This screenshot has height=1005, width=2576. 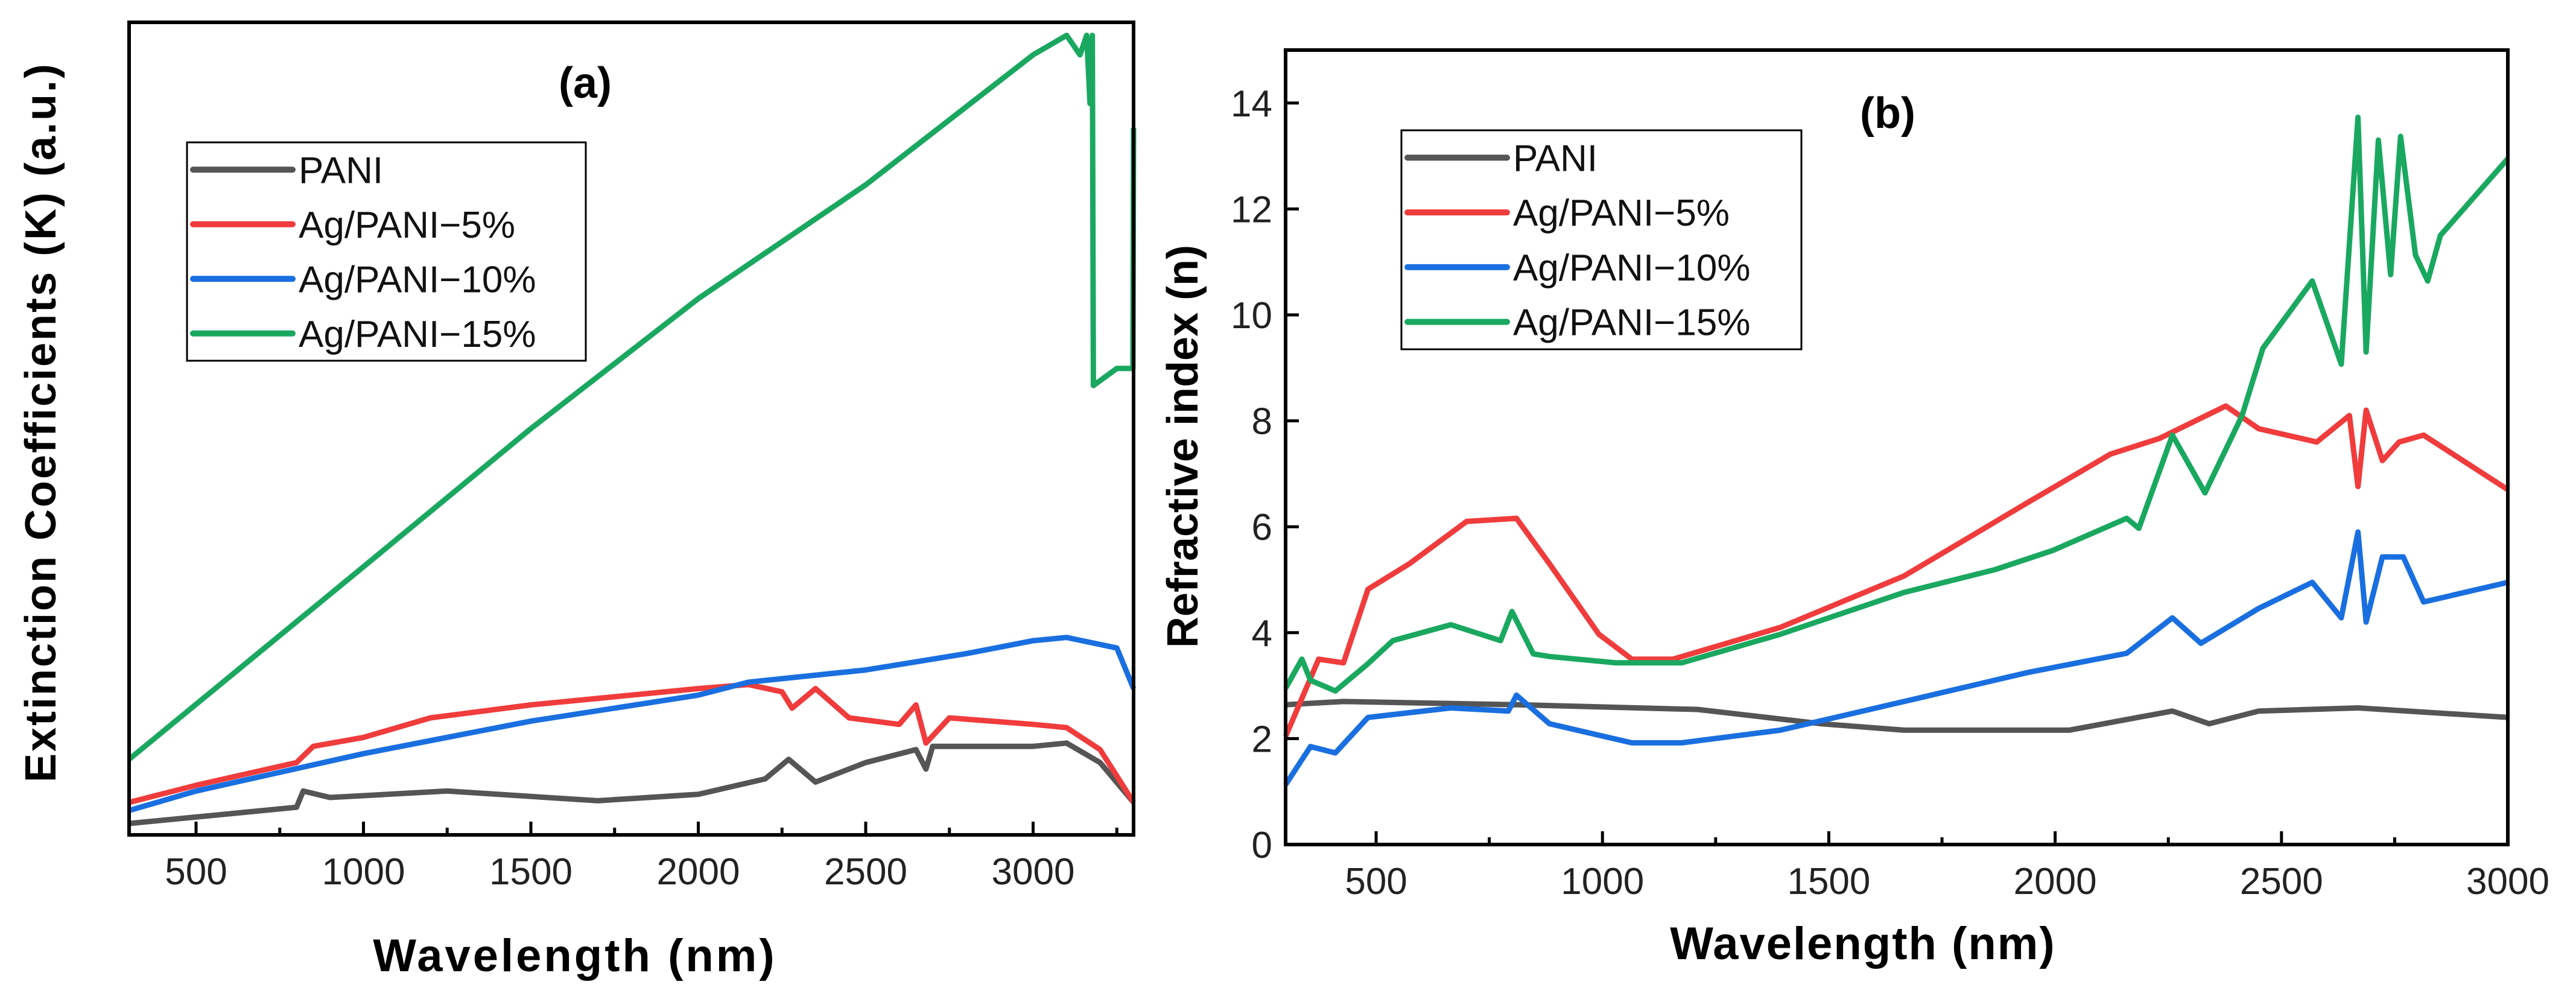 I want to click on panel-b-legend-box, so click(x=1602, y=240).